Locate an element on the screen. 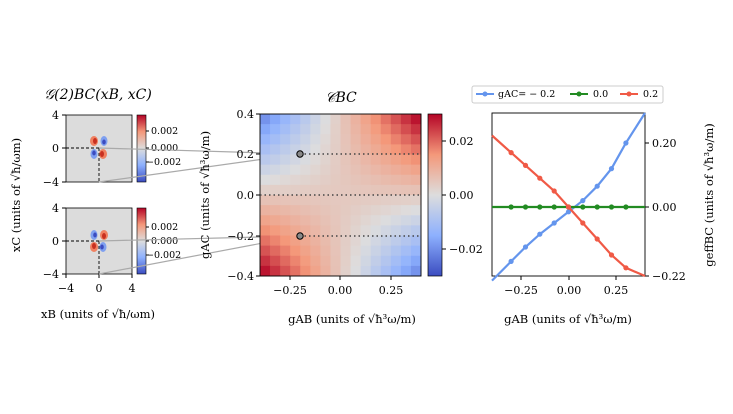 The image size is (733, 414). legend: gAC= − 0.2 0.0 0.2 is located at coordinates (567, 94).